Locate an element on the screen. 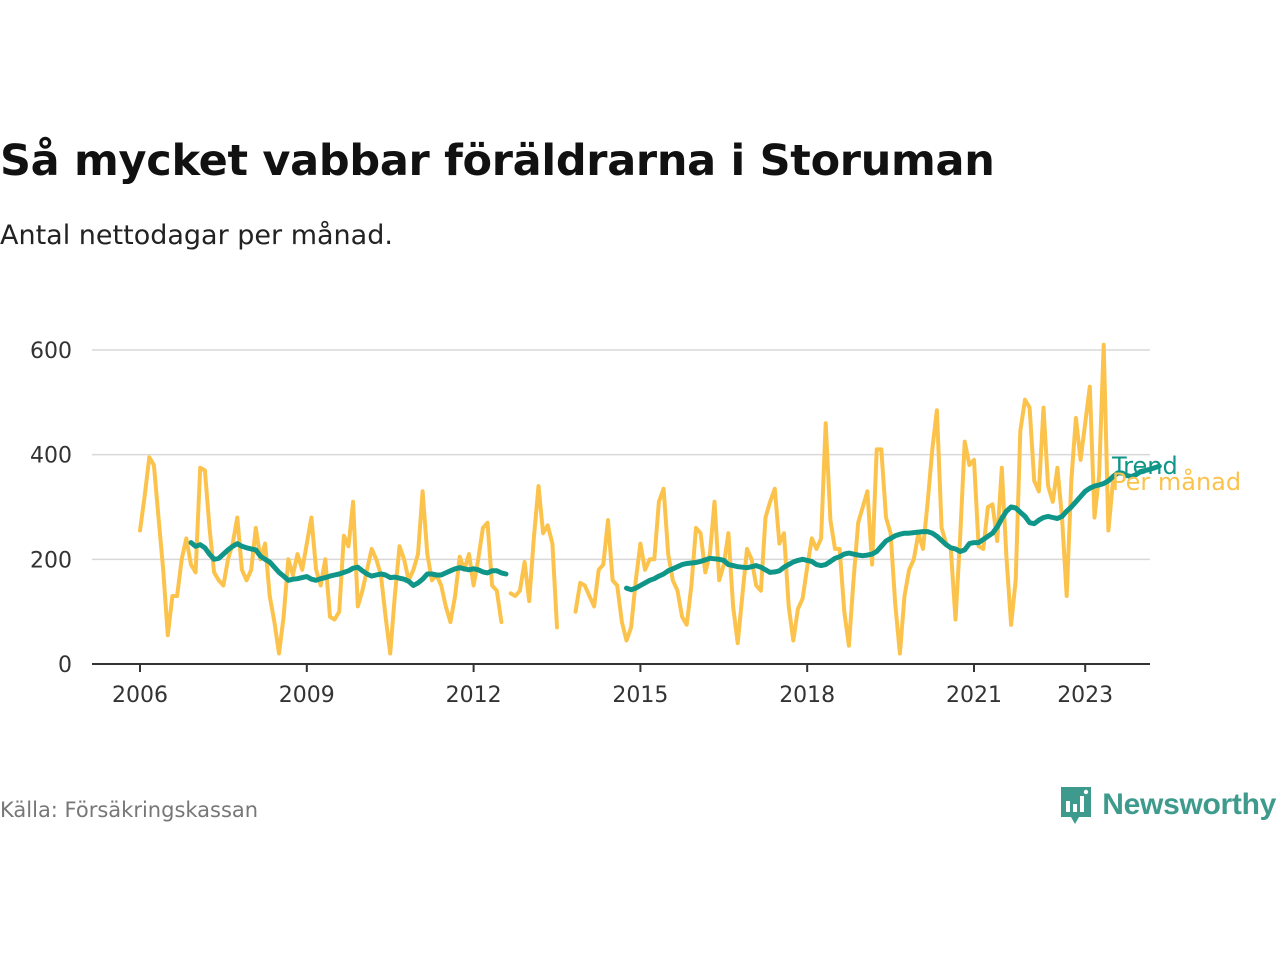  x-tick-label: 2018 is located at coordinates (807, 695).